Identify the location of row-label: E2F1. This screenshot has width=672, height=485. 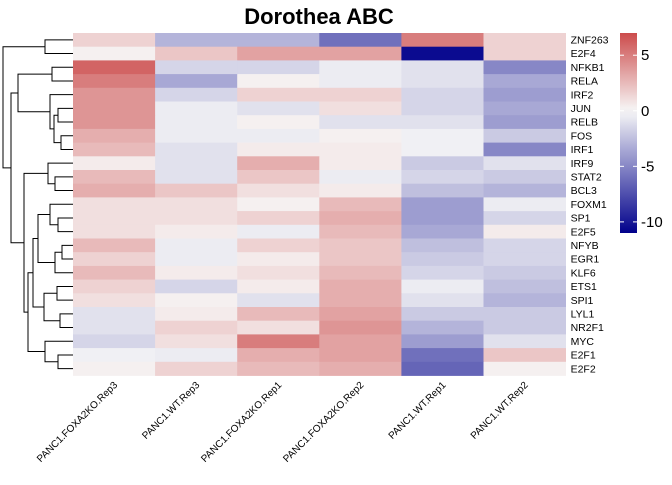
(583, 356).